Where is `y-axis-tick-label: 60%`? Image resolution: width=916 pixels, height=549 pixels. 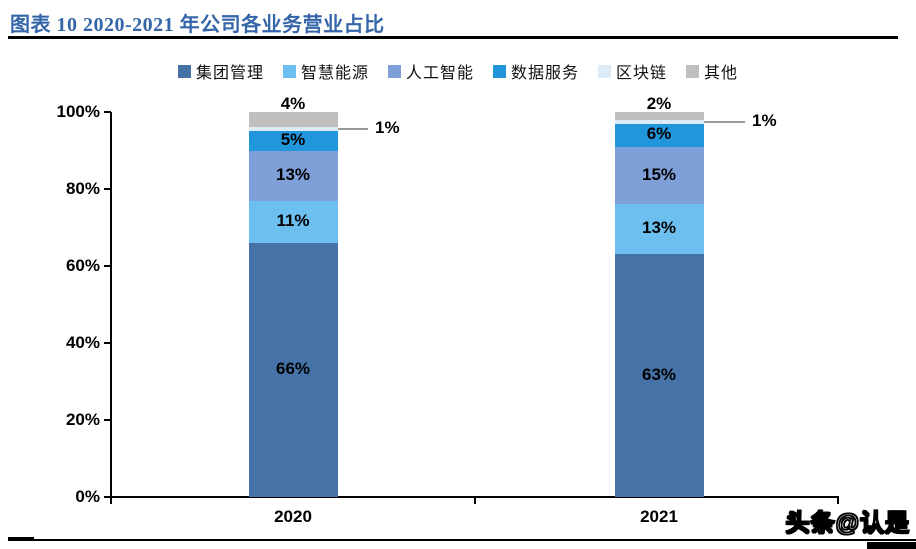 y-axis-tick-label: 60% is located at coordinates (82, 265).